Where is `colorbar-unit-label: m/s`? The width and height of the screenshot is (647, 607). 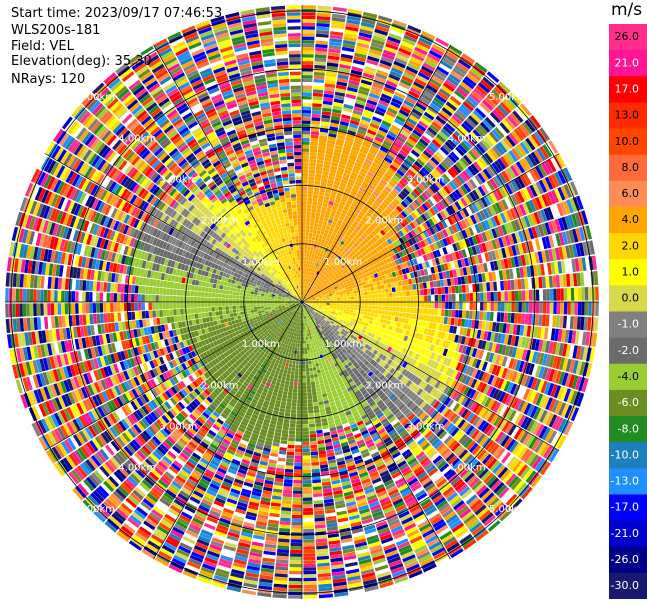
colorbar-unit-label: m/s is located at coordinates (627, 10).